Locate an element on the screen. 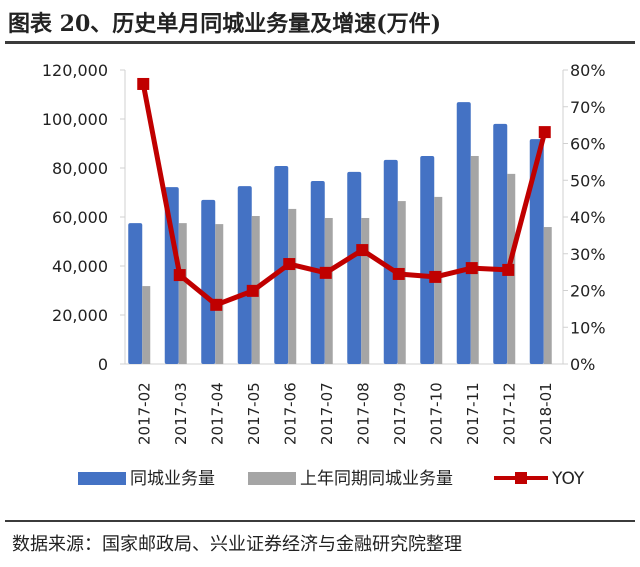 The width and height of the screenshot is (640, 567). legend-swatch-current is located at coordinates (102, 478).